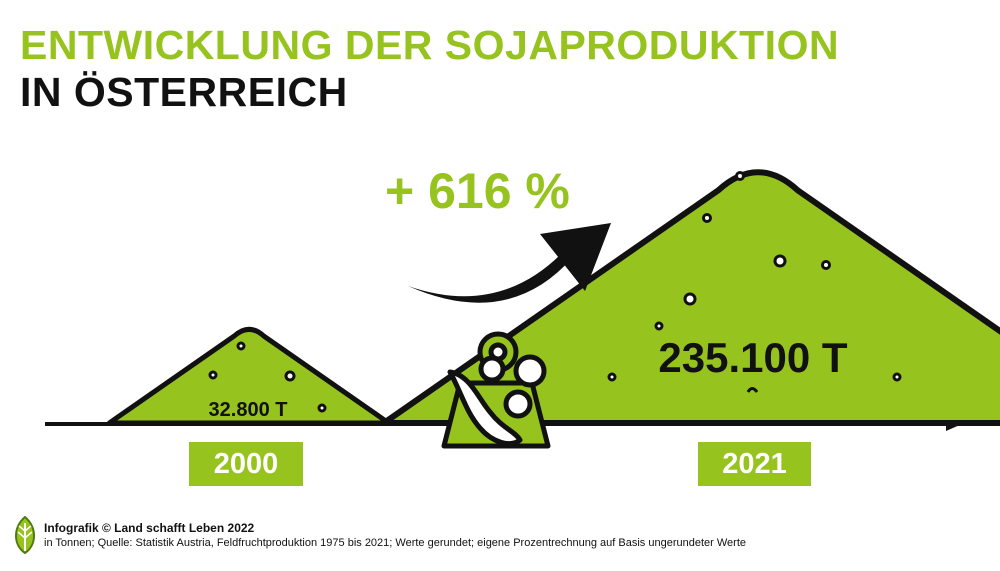 This screenshot has height=571, width=1000. What do you see at coordinates (25, 535) in the screenshot?
I see `leaf-logo-icon` at bounding box center [25, 535].